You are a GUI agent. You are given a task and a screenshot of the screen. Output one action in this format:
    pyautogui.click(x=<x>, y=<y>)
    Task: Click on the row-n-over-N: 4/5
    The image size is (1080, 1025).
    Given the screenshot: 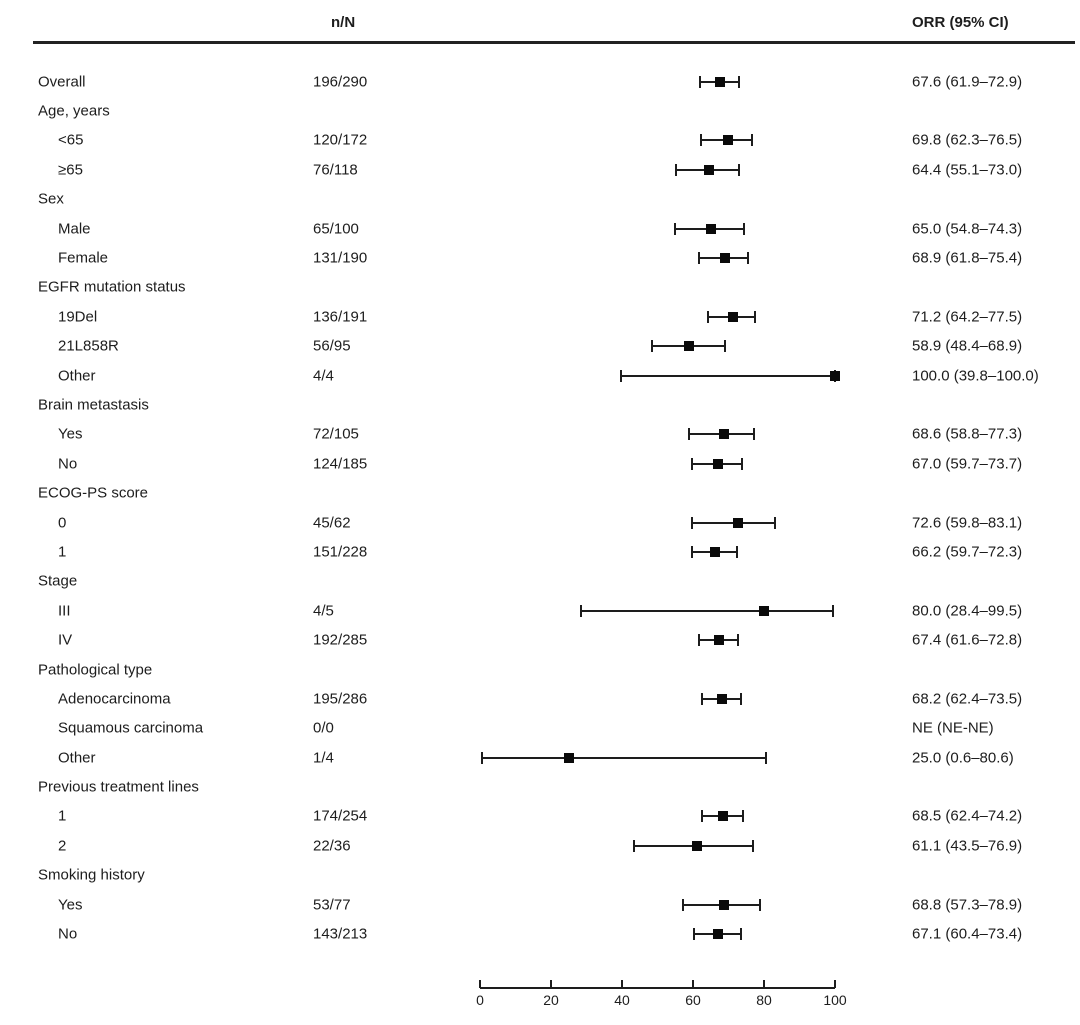 What is the action you would take?
    pyautogui.click(x=323, y=611)
    